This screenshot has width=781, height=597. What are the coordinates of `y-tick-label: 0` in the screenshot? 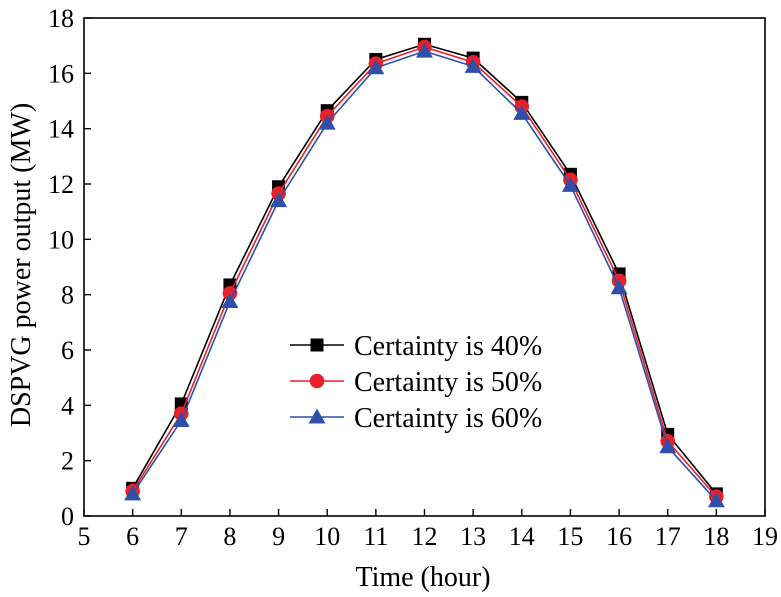 It's located at (67, 516).